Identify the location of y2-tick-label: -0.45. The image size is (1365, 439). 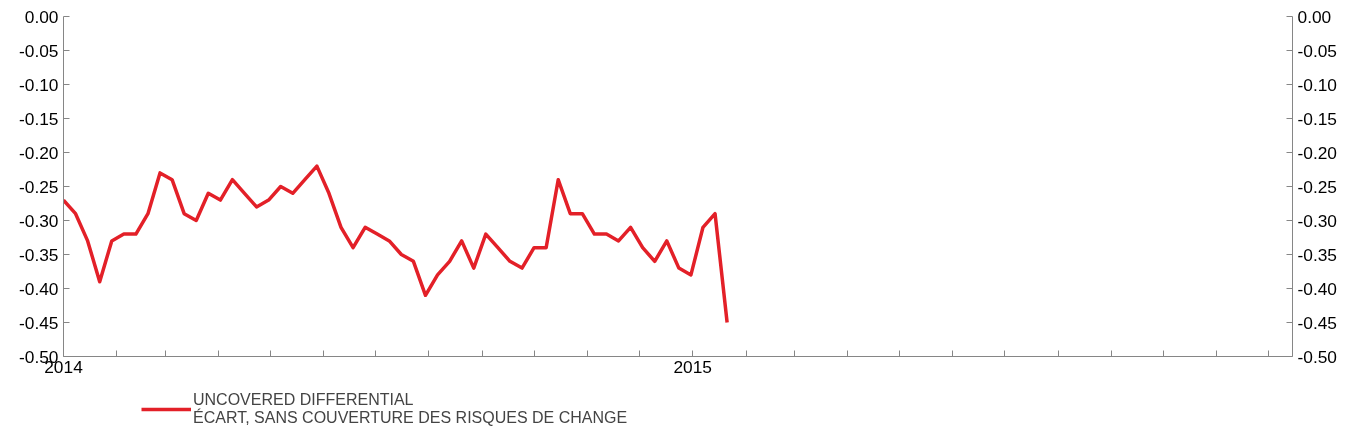
(1317, 322).